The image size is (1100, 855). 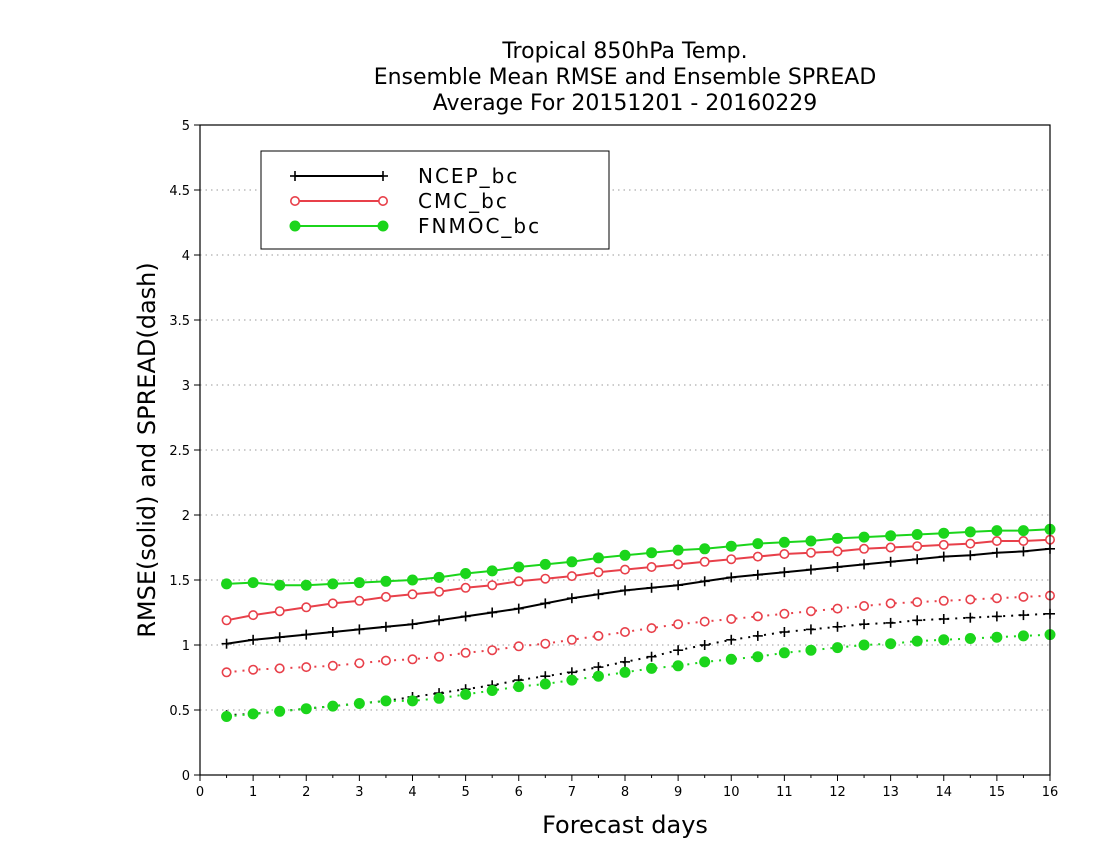 I want to click on legend-label-CMC_bc: CMC_bc, so click(x=463, y=201).